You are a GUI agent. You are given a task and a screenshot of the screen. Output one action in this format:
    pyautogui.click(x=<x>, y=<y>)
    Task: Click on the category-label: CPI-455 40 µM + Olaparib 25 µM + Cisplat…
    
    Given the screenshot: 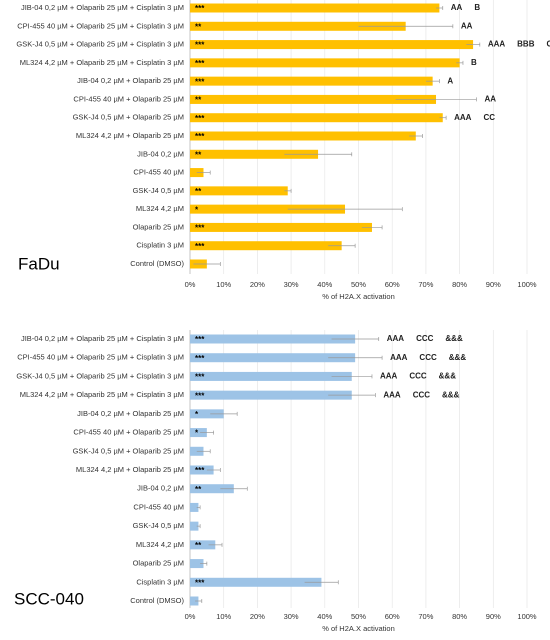 What is the action you would take?
    pyautogui.click(x=100, y=357)
    